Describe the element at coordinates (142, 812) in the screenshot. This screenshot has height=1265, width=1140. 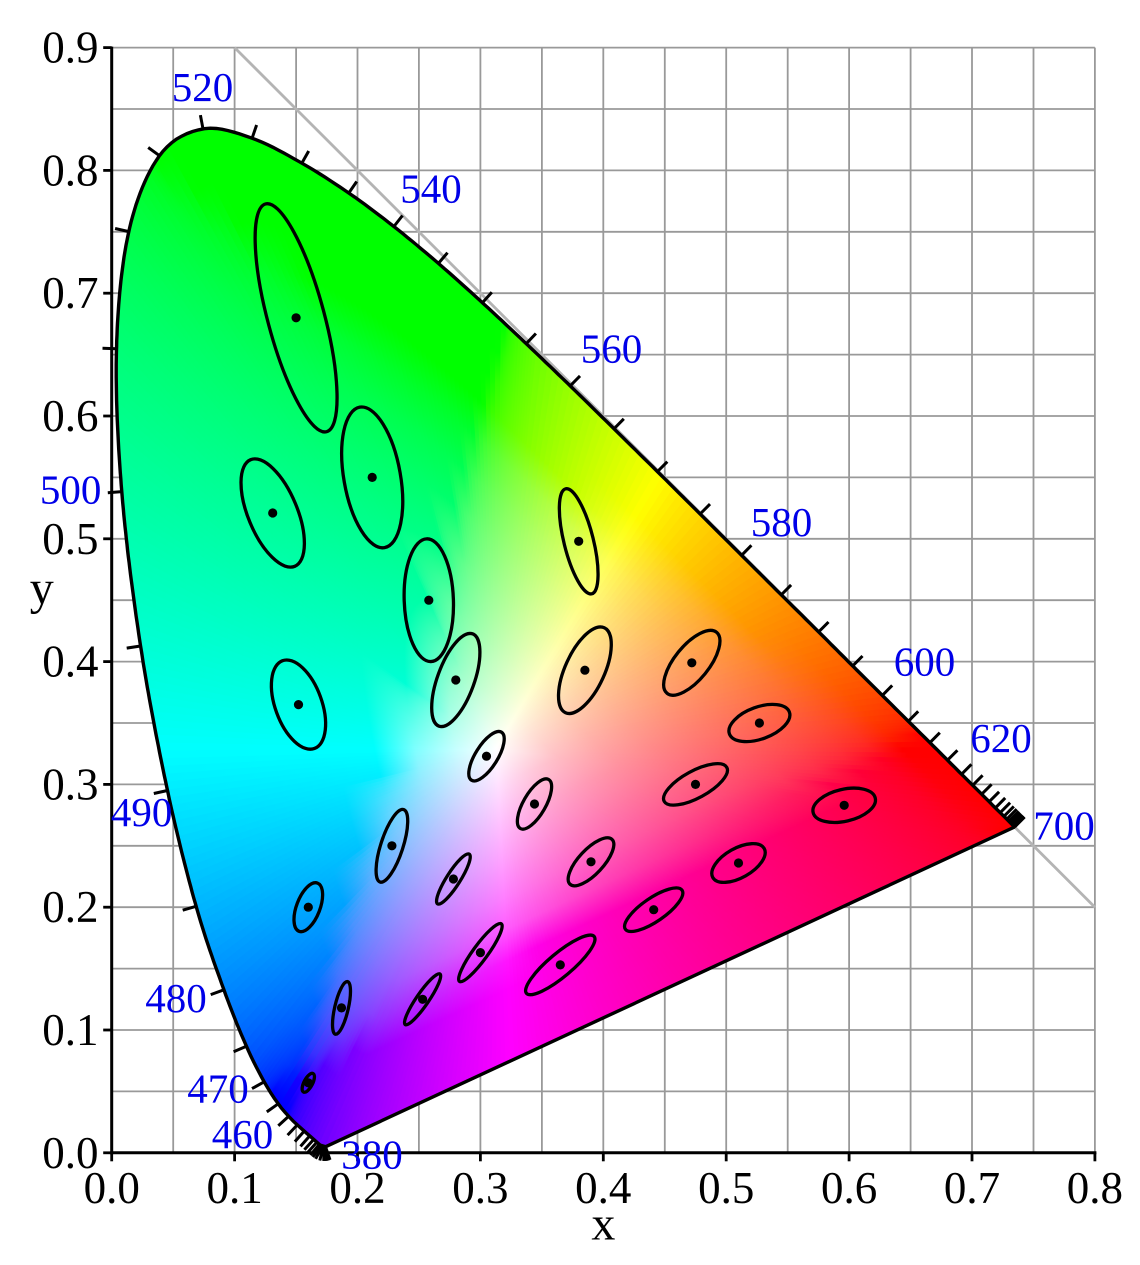
I see `svg-text: 490` at that location.